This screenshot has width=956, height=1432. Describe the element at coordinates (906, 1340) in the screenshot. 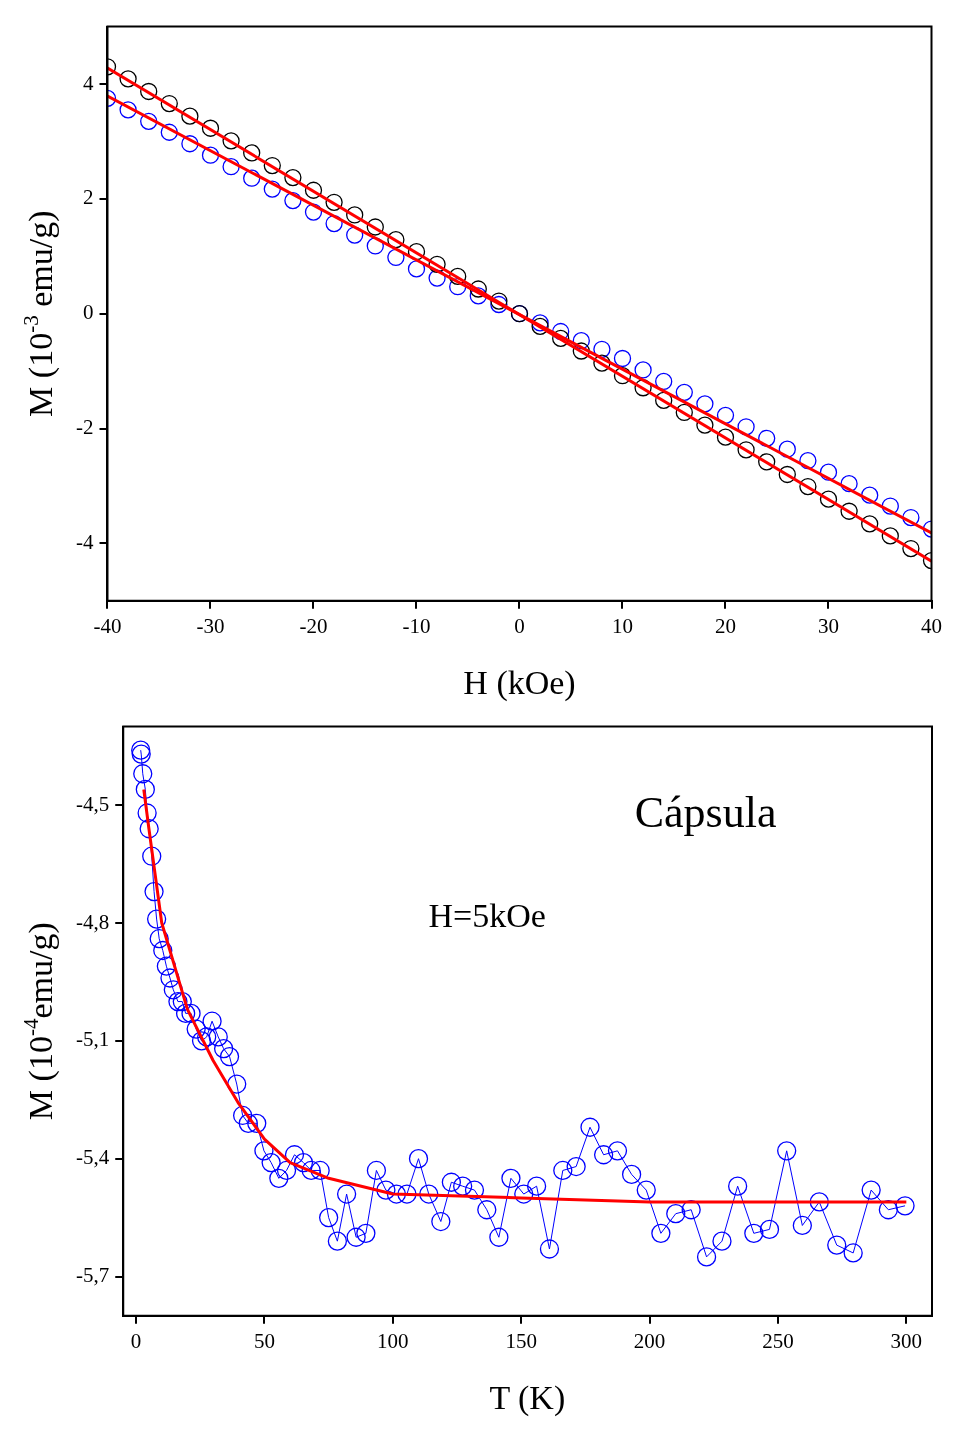

I see `x-tick-label: 300` at that location.